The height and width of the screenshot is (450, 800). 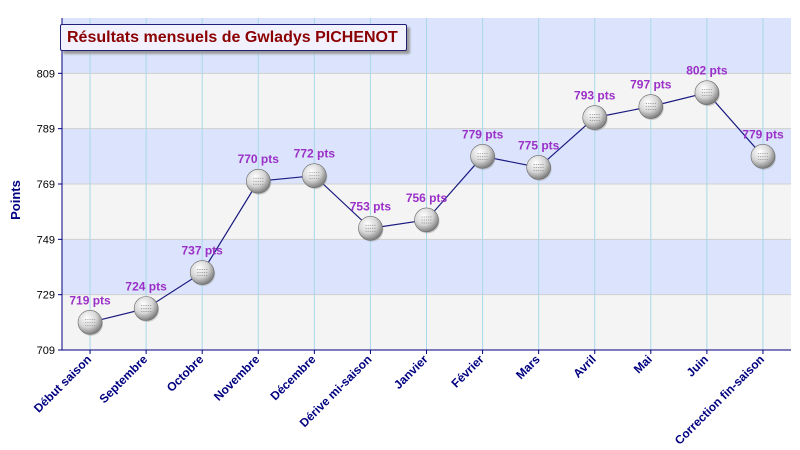 I want to click on x-tick-label: Mai, so click(x=643, y=364).